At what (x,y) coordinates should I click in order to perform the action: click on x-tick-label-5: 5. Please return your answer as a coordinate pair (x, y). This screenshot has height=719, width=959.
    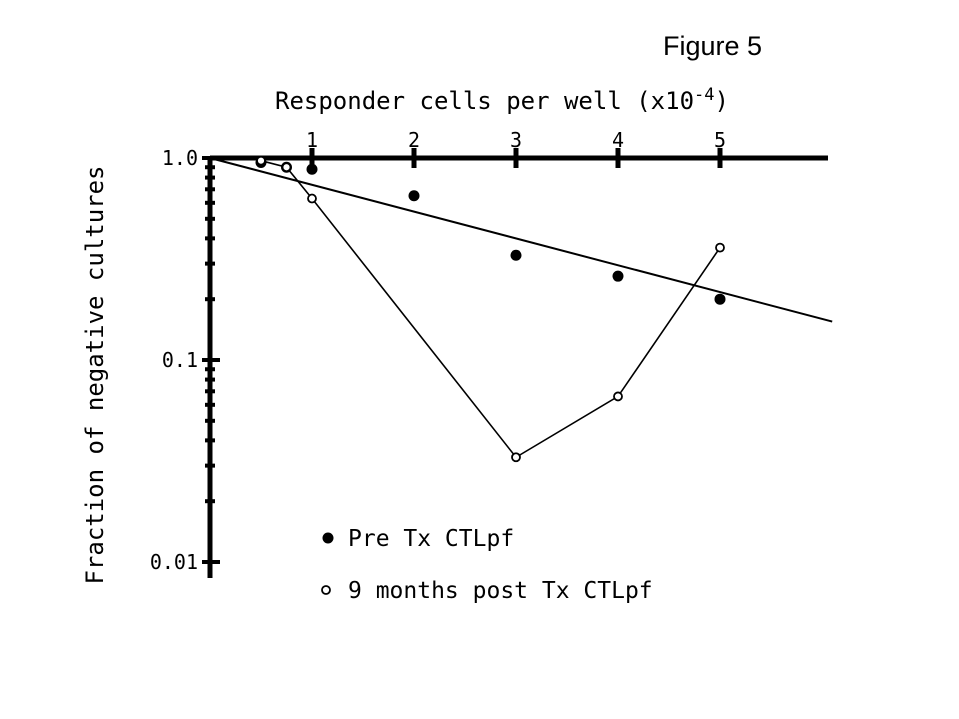
    Looking at the image, I should click on (720, 140).